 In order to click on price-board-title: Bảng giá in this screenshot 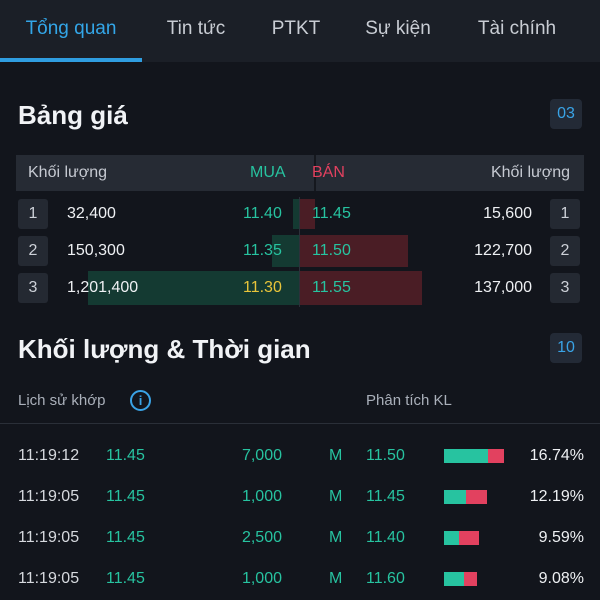, I will do `click(73, 115)`.